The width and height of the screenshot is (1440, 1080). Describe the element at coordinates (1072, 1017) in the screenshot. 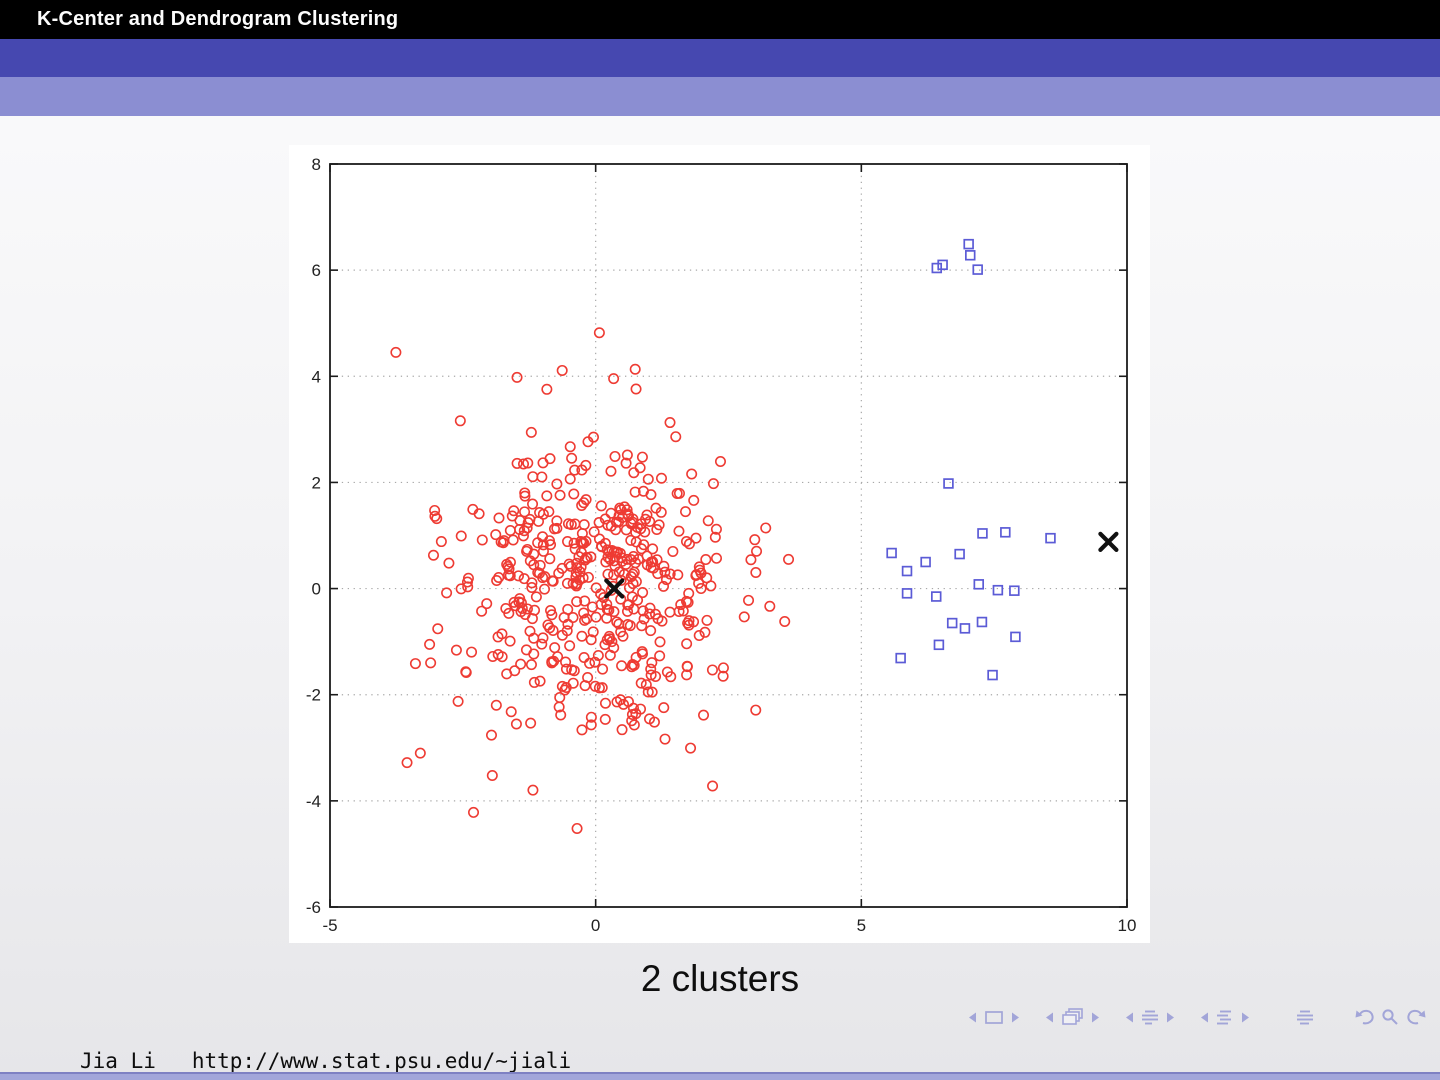

I see `frames-icon` at that location.